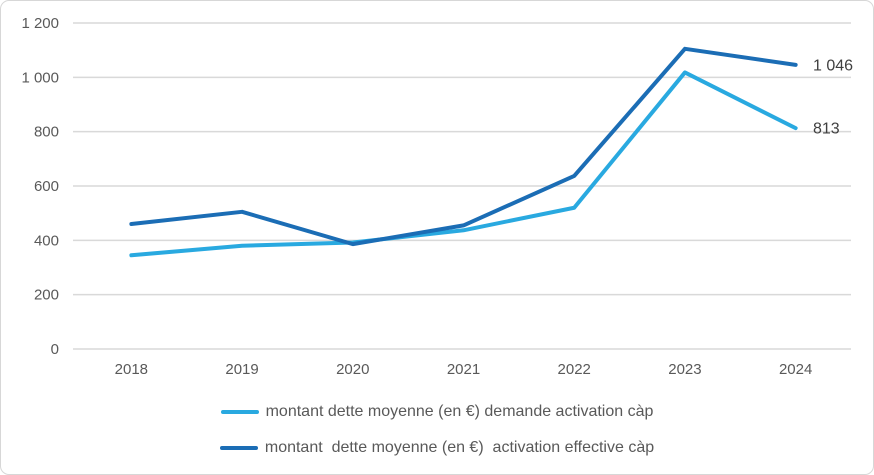 The image size is (874, 475). Describe the element at coordinates (795, 369) in the screenshot. I see `x-axis-label: 2024` at that location.